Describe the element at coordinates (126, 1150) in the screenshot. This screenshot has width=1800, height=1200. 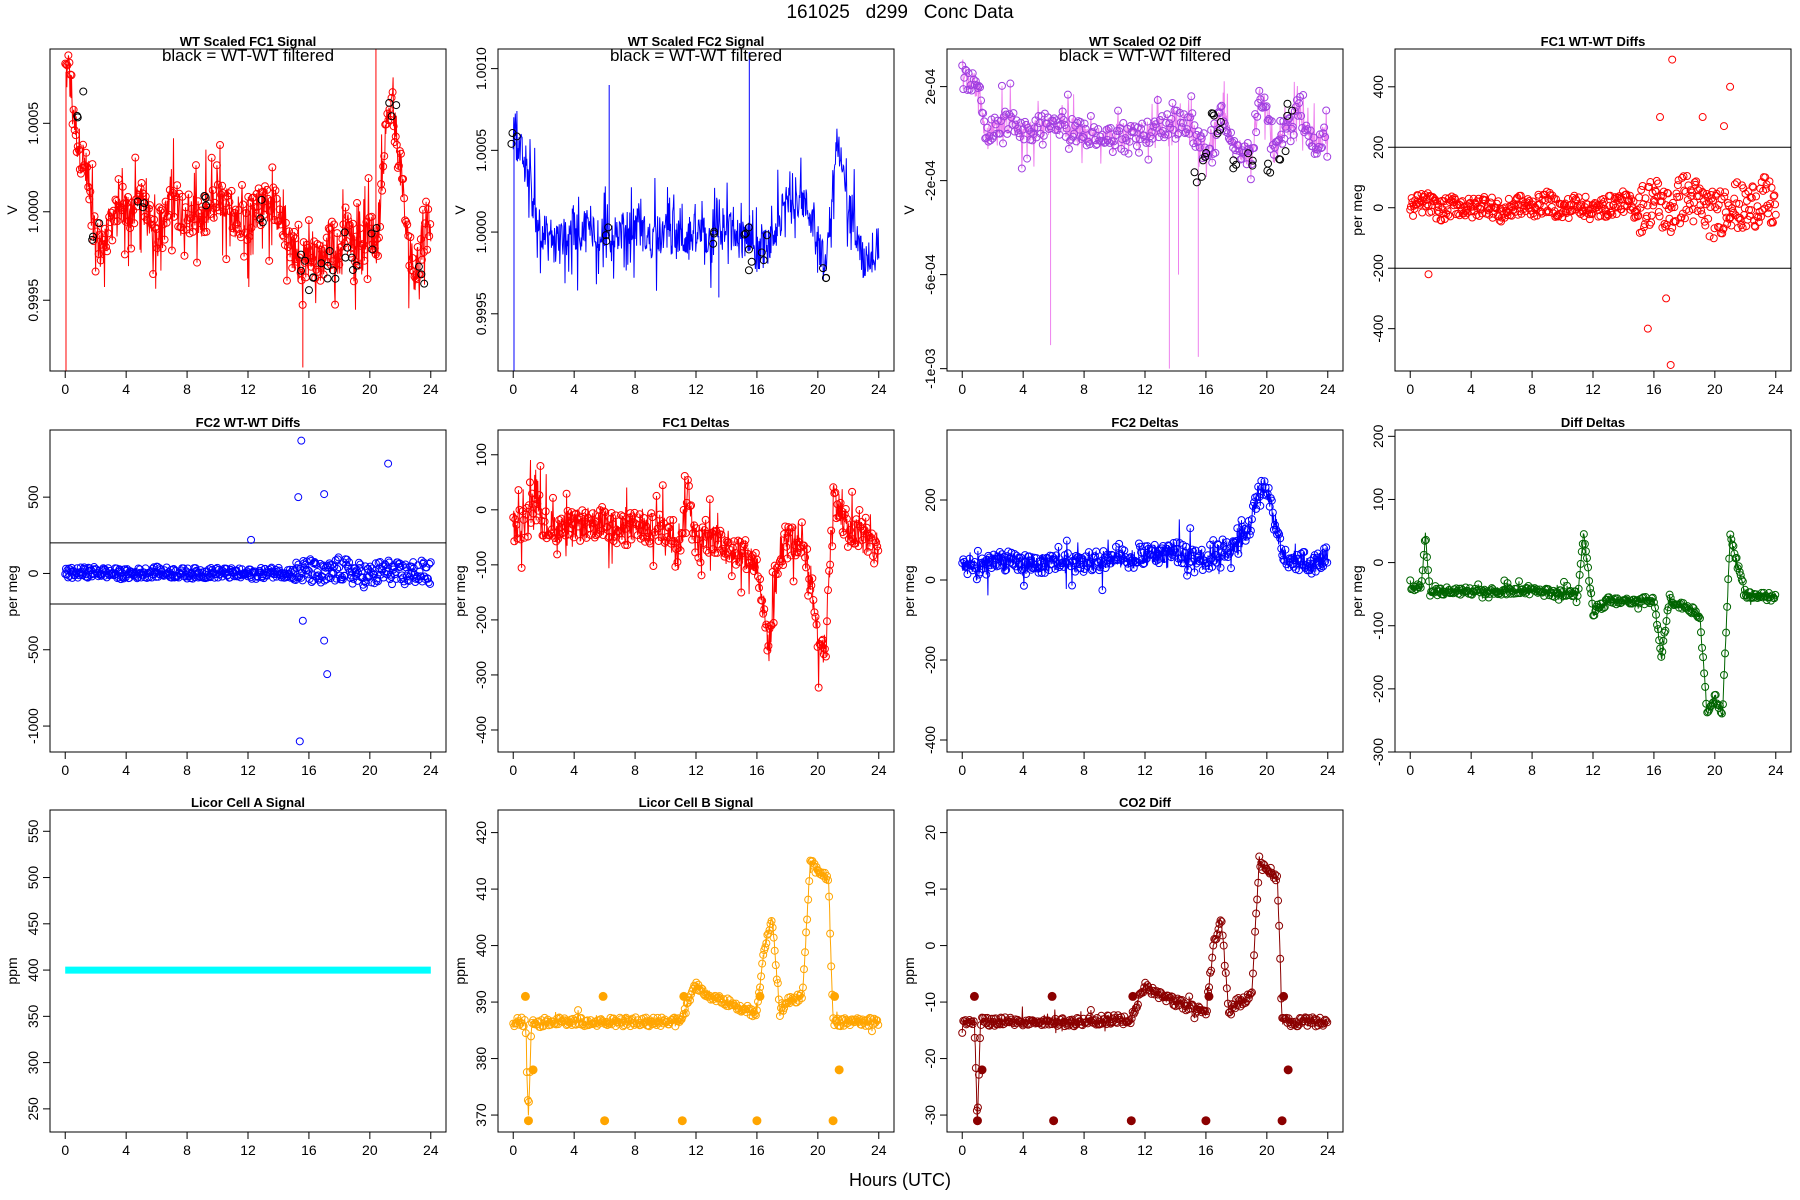
I see `x-tick-label: 4` at that location.